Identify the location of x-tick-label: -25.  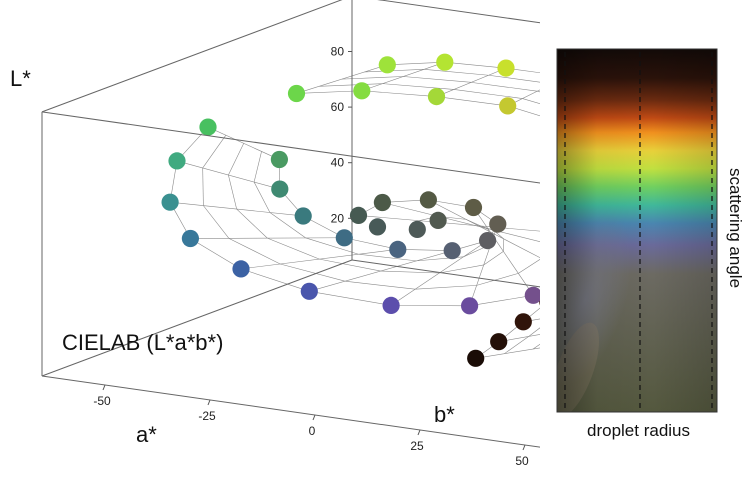
(207, 416).